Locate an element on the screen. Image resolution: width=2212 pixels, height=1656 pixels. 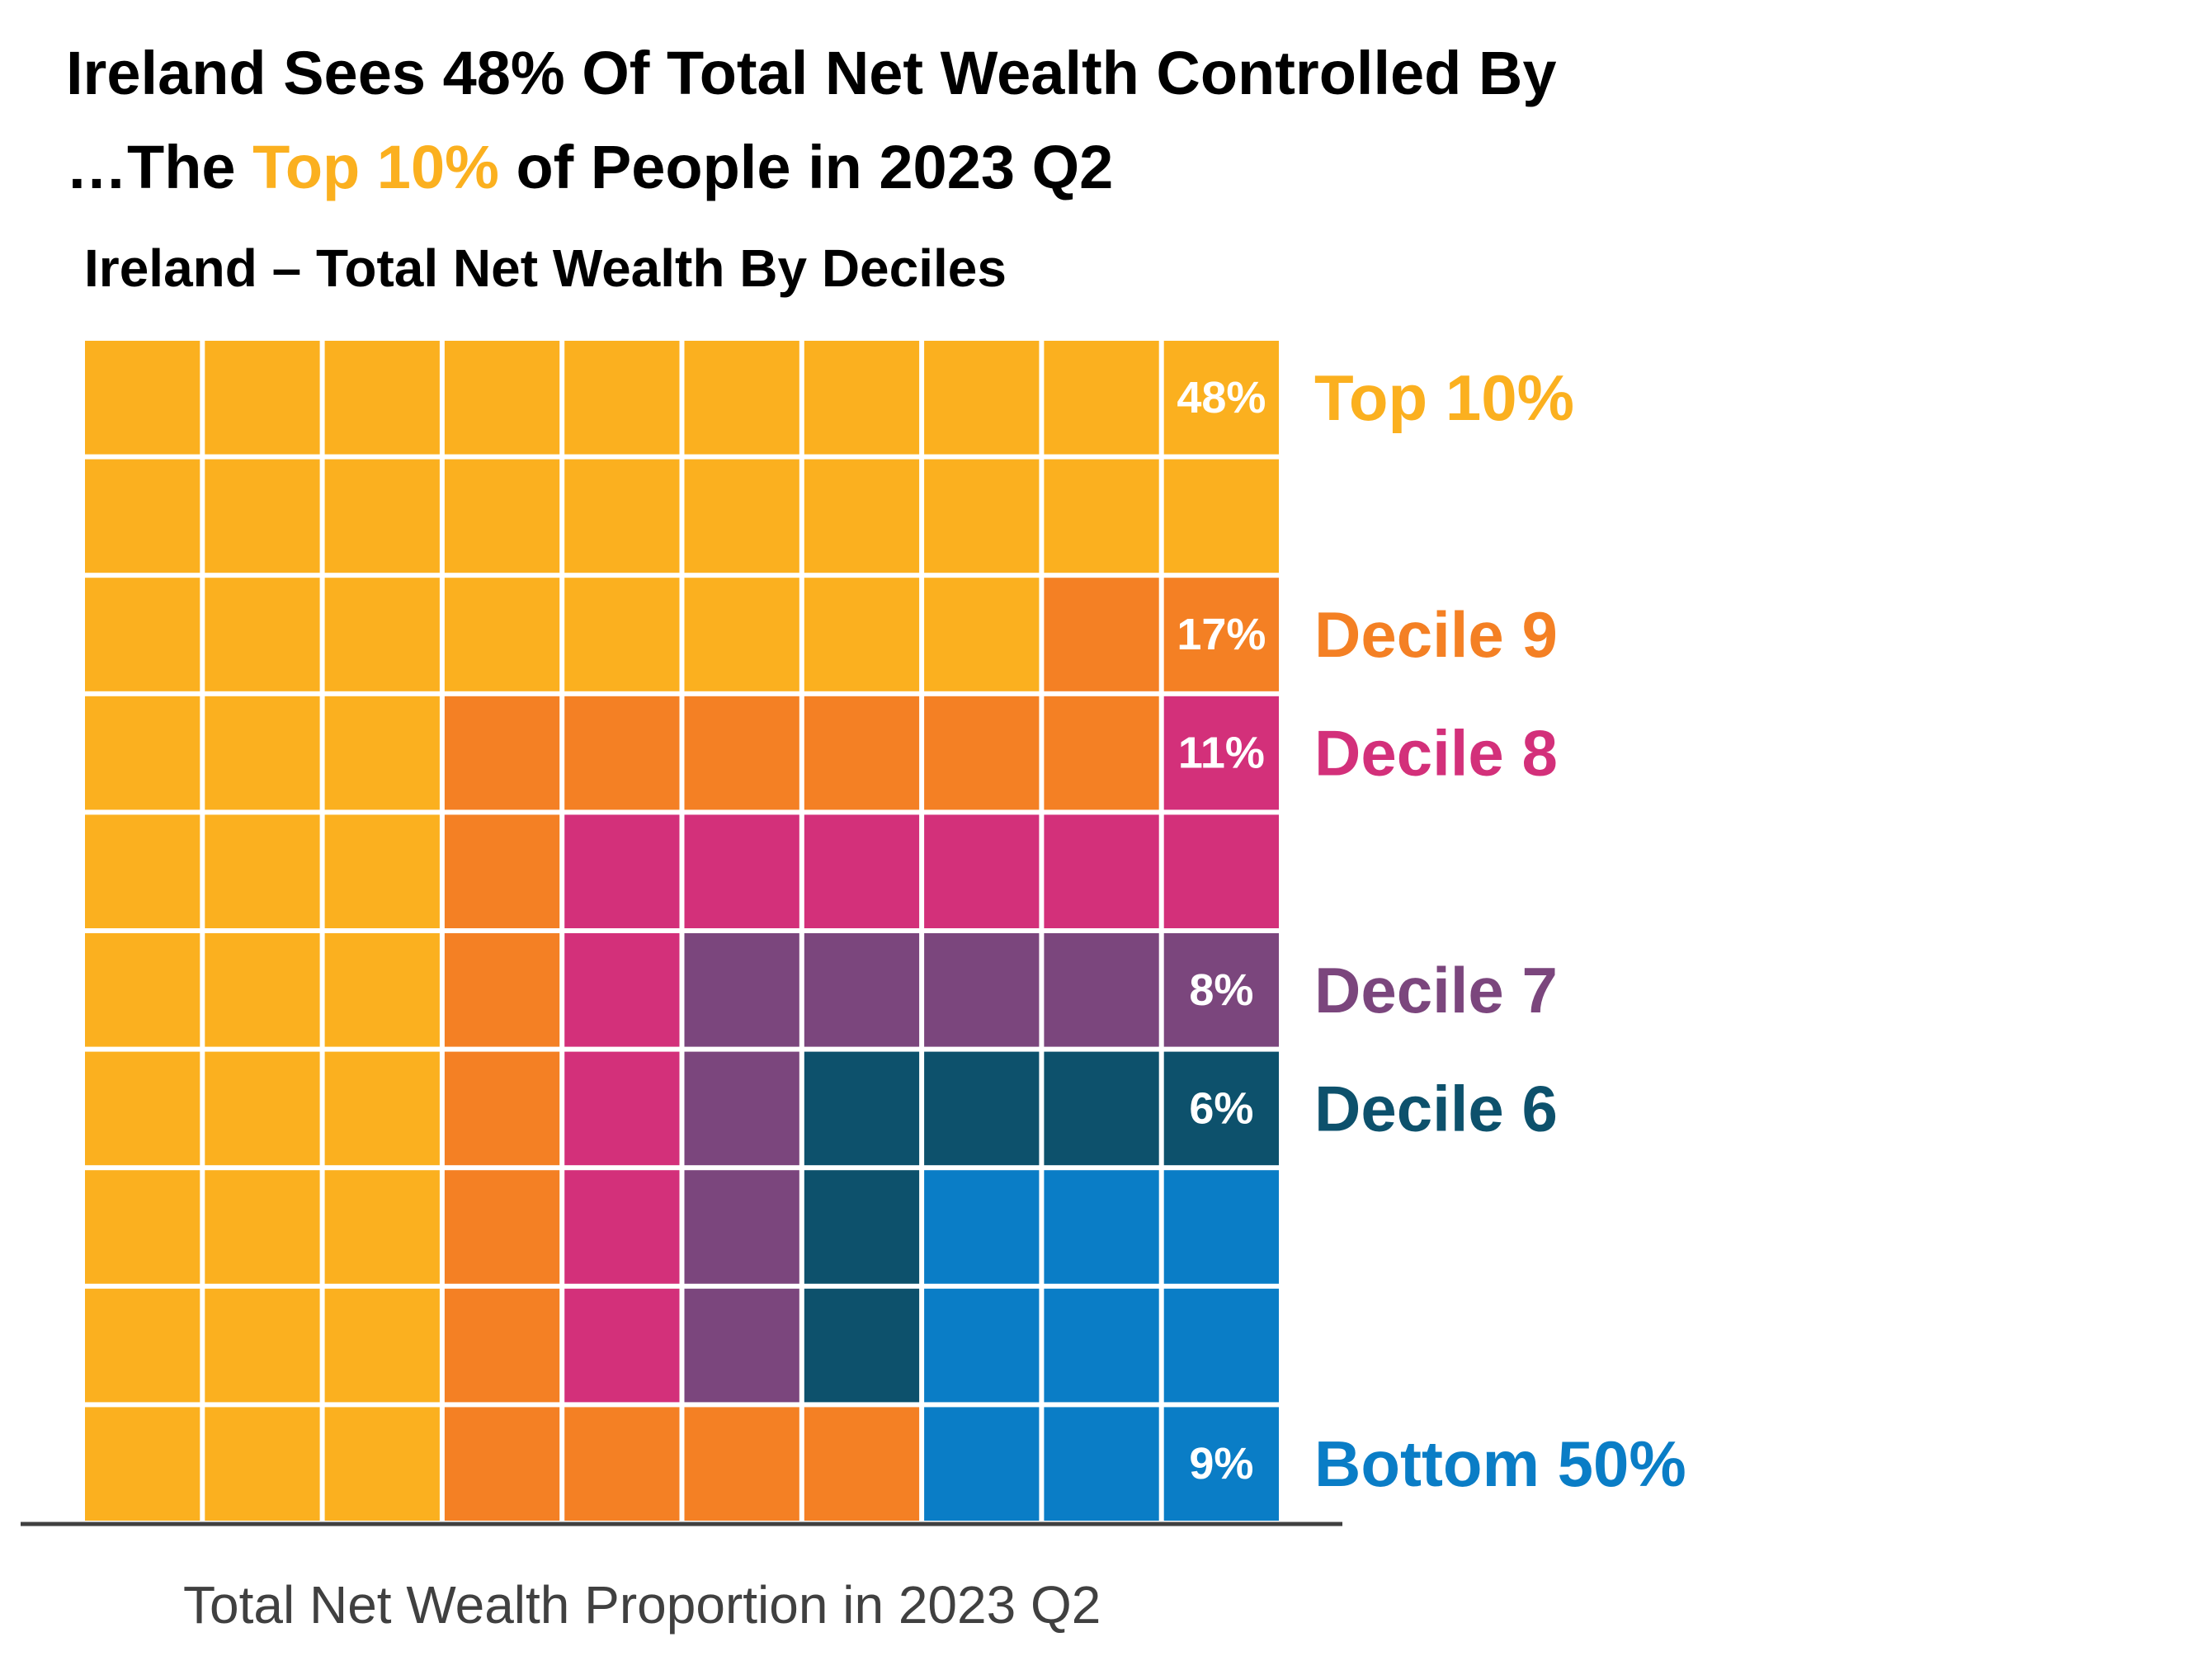
chart-title-line-2: …The Top 10% of People in 2023 Q2 is located at coordinates (589, 167).